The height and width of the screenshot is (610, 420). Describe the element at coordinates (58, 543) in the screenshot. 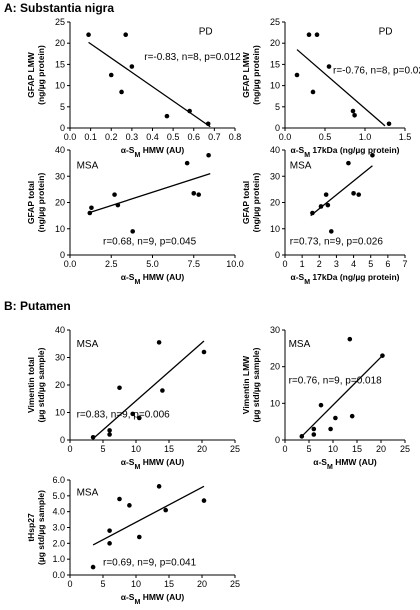

I see `y-tick-label: 2.0` at that location.